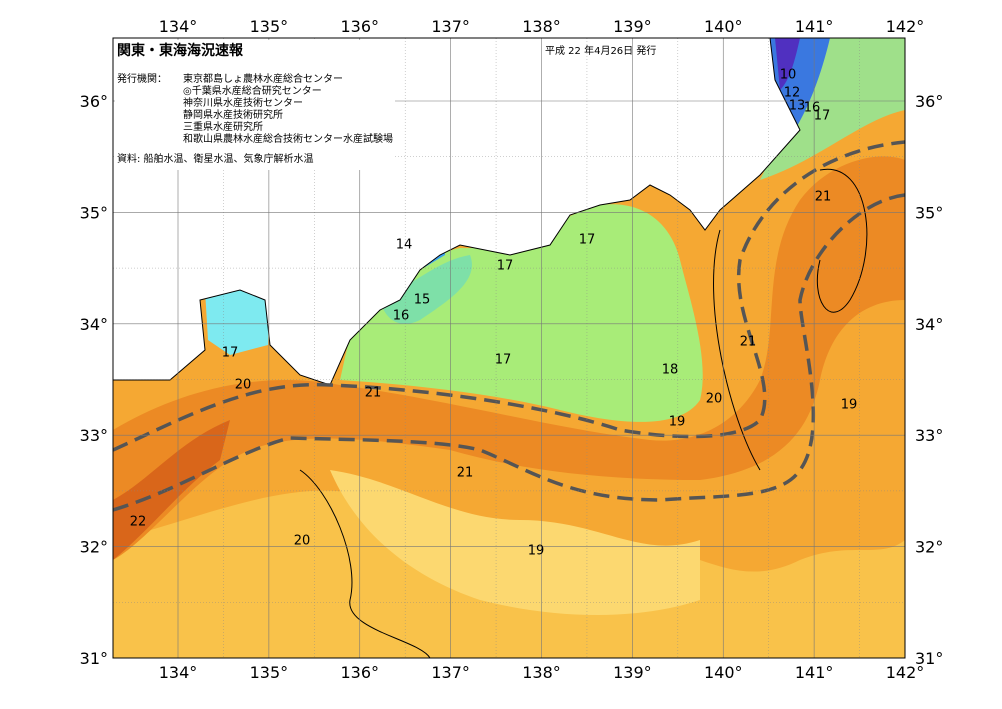  Describe the element at coordinates (787, 64) in the screenshot. I see `cold-north` at that location.